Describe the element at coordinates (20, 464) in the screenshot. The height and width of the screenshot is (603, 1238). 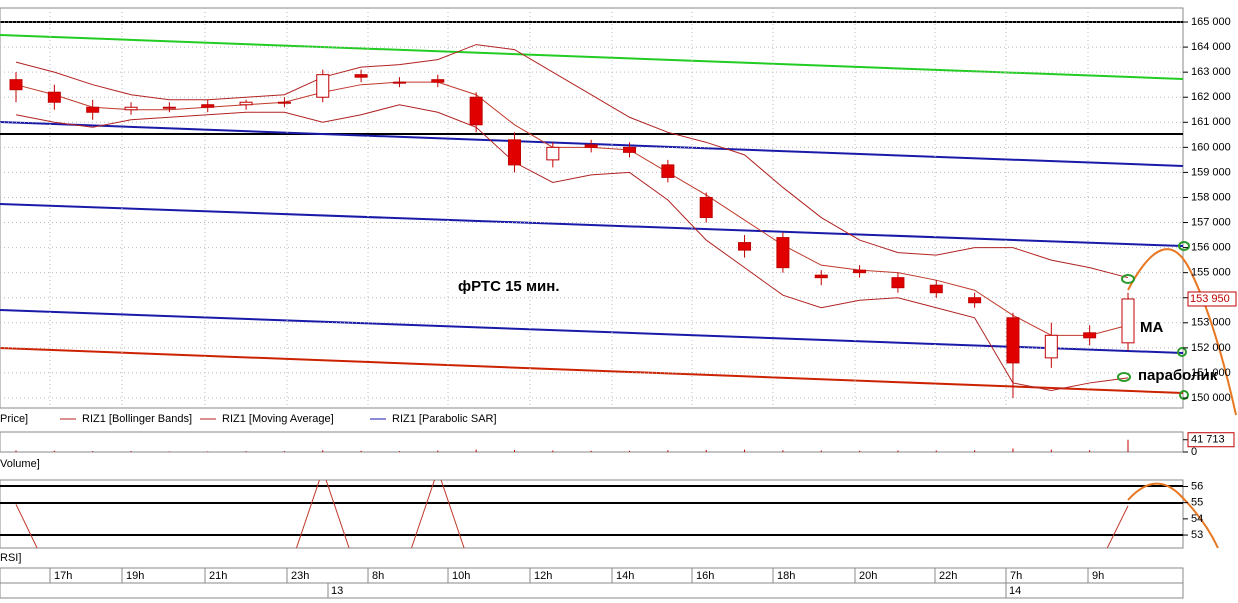
I see `panel-label: Volume]` at that location.